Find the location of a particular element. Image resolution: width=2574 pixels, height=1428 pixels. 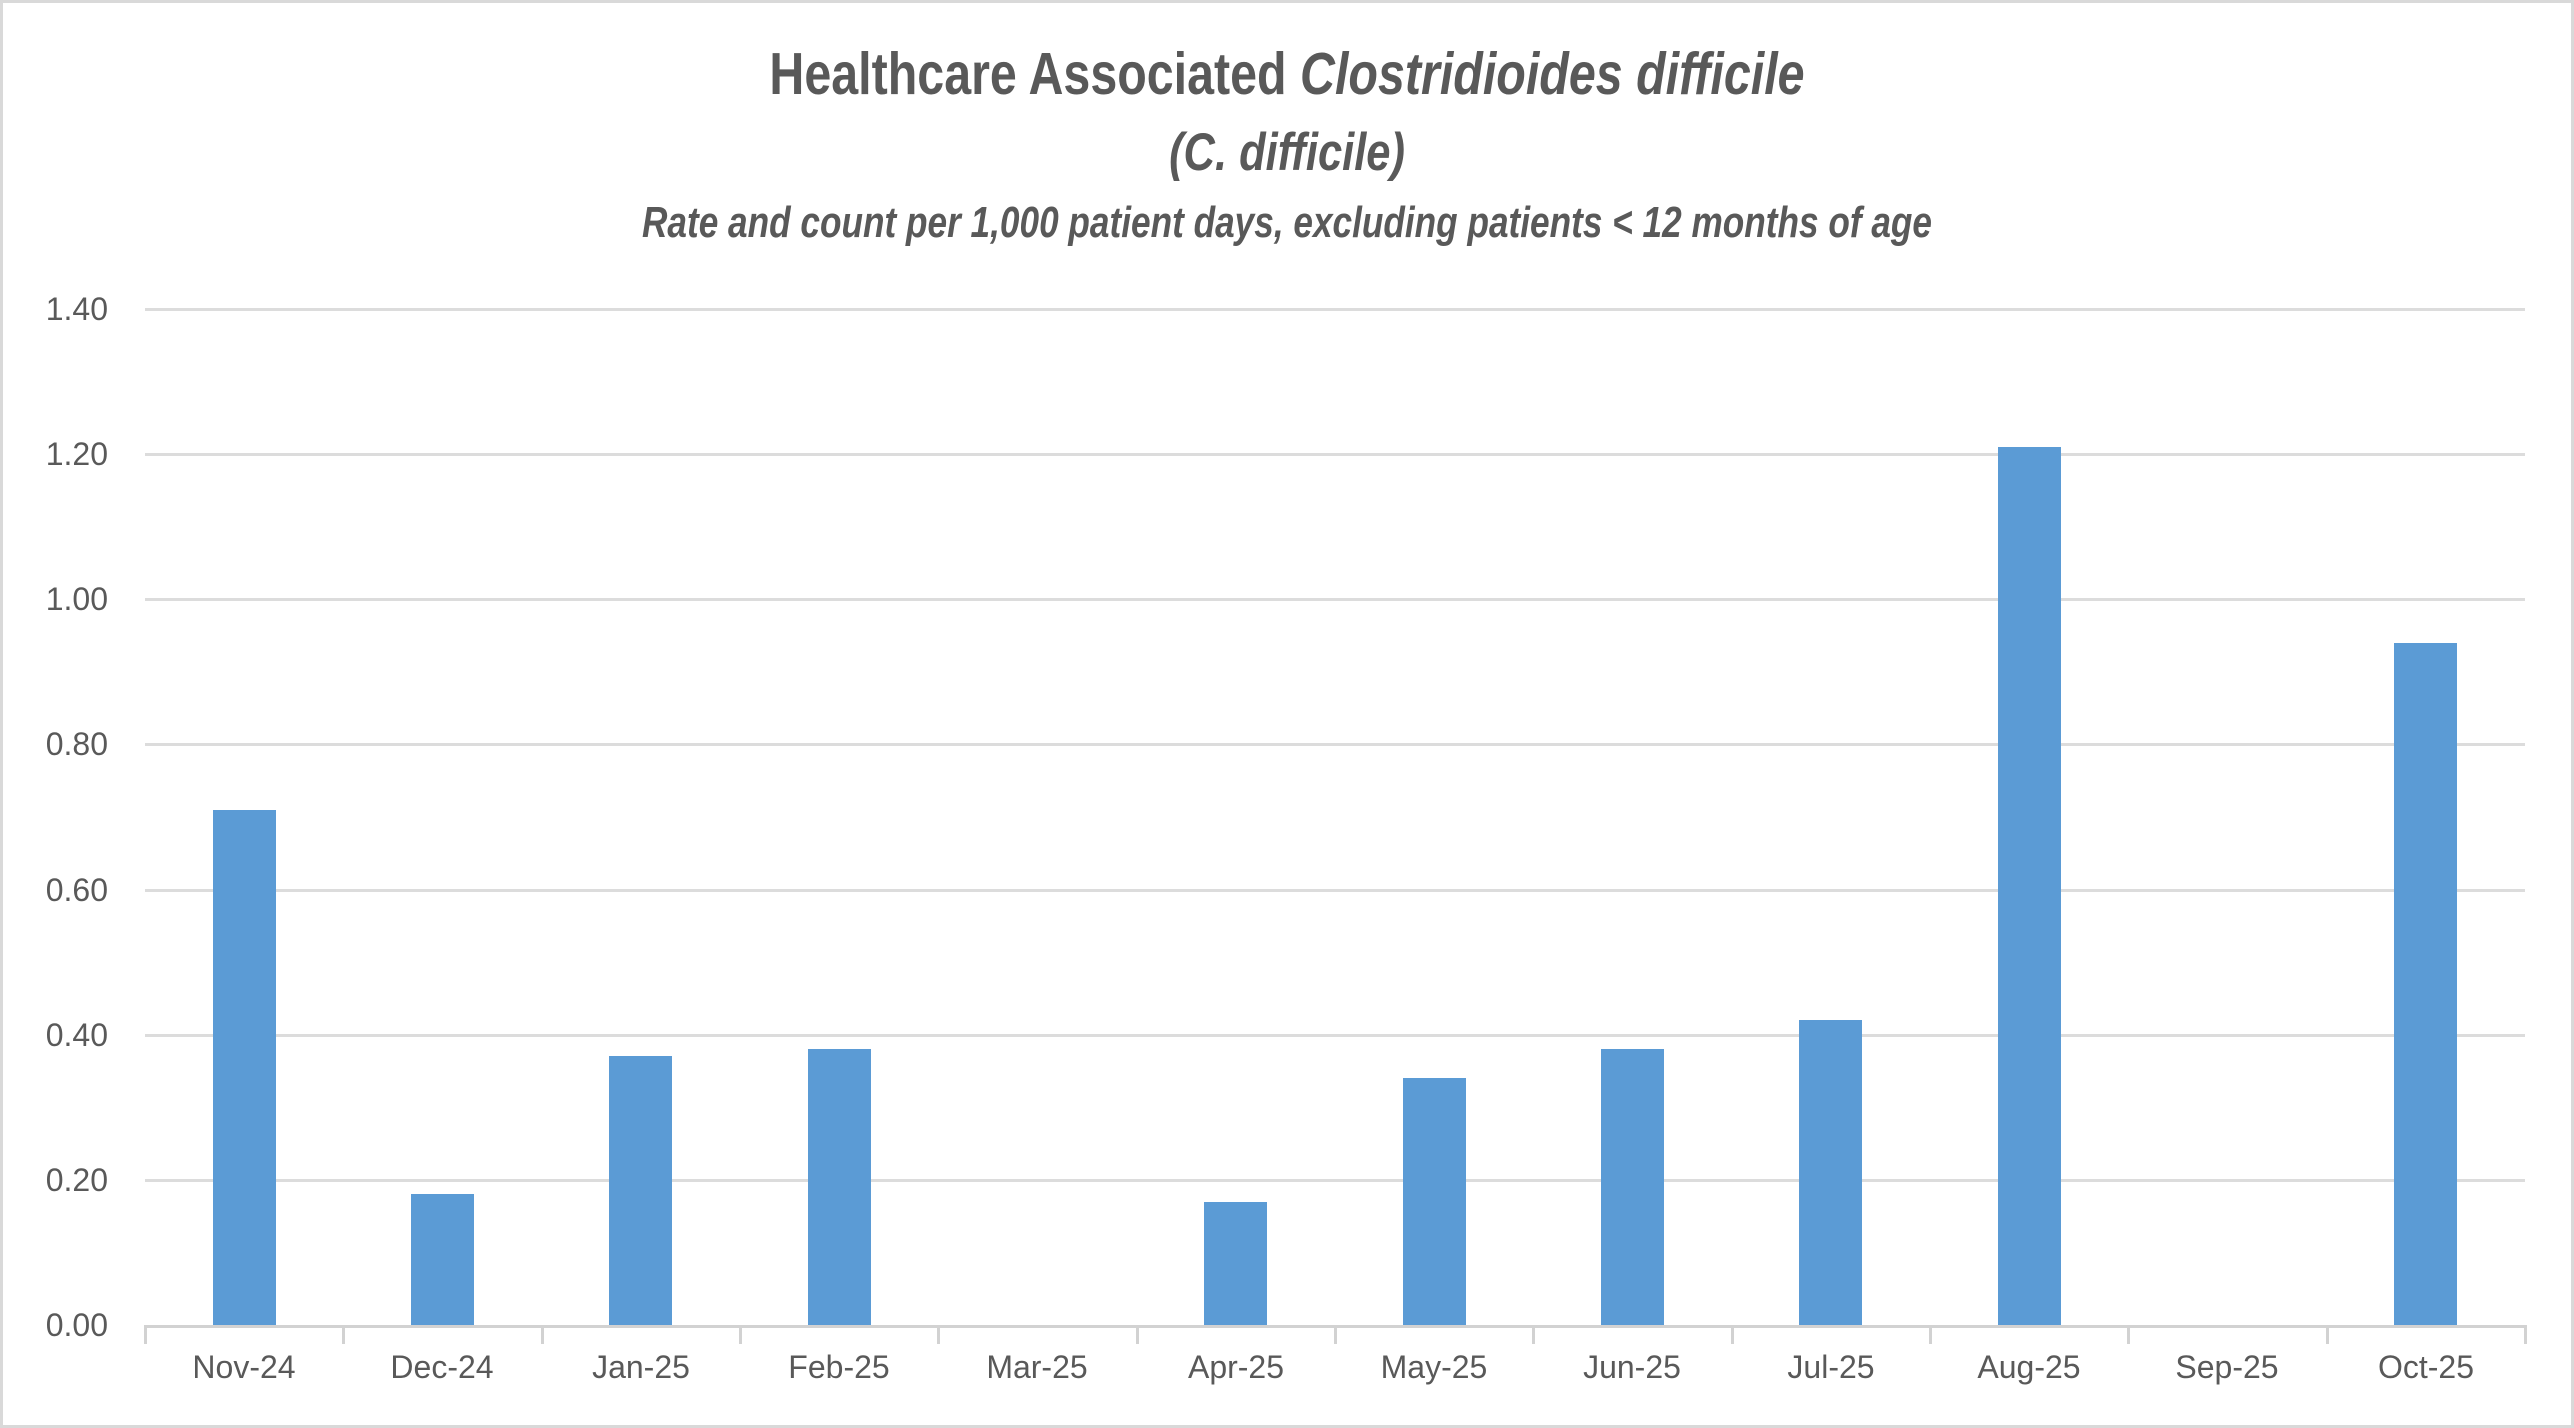

y-axis-label-1.40: 1.40 is located at coordinates (76, 309).